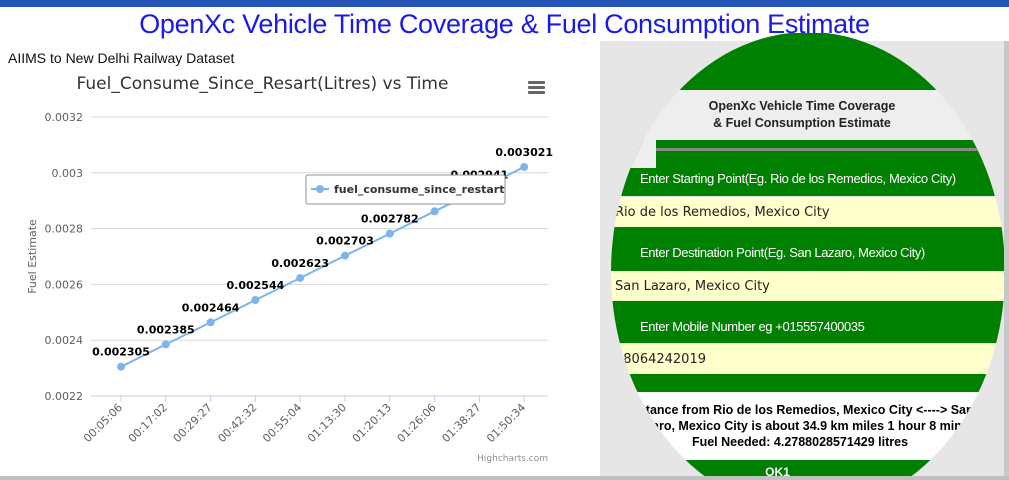 This screenshot has width=1009, height=480. Describe the element at coordinates (327, 423) in the screenshot. I see `x-tick-label: 01:13:30` at that location.